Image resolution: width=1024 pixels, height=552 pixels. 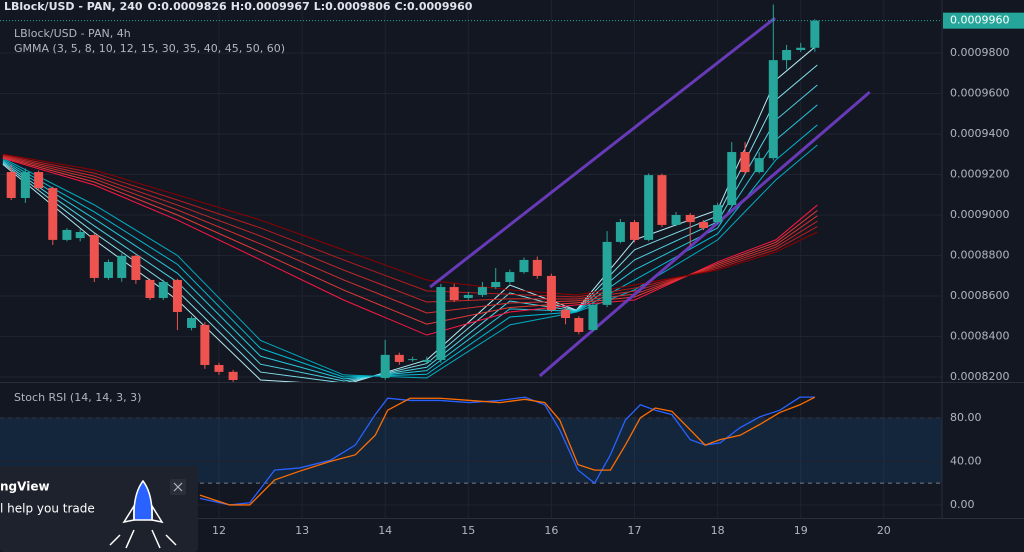 What do you see at coordinates (468, 530) in the screenshot?
I see `x-tick-label: 15` at bounding box center [468, 530].